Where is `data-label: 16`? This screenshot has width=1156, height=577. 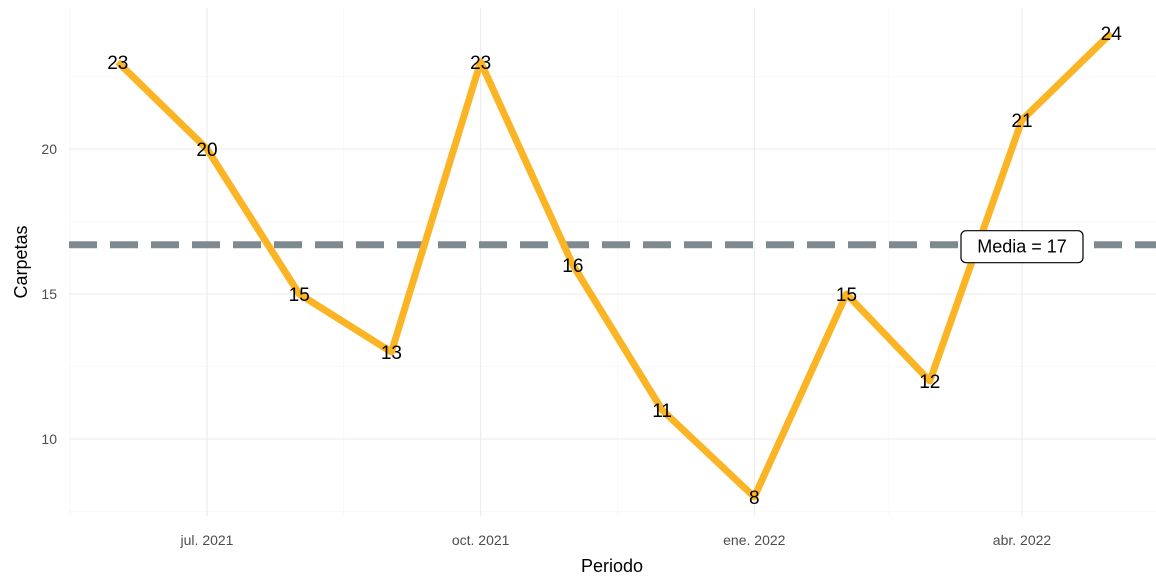 data-label: 16 is located at coordinates (572, 266).